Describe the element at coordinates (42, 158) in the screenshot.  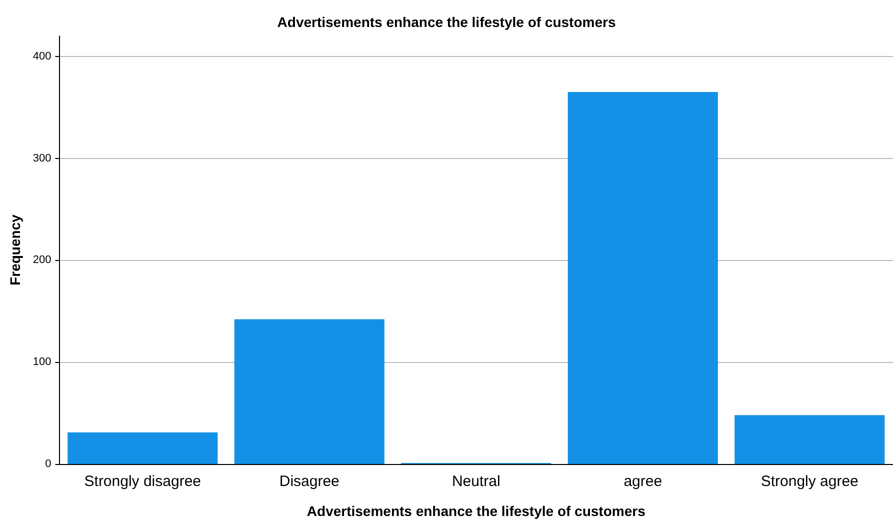
I see `y-tick-label: 300` at that location.